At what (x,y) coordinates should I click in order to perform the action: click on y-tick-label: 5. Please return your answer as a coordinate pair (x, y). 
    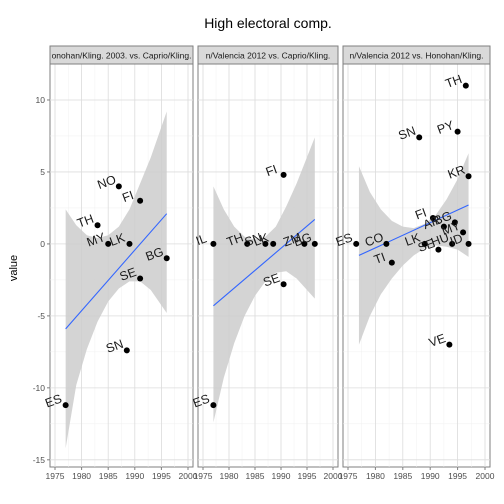
    Looking at the image, I should click on (42, 172).